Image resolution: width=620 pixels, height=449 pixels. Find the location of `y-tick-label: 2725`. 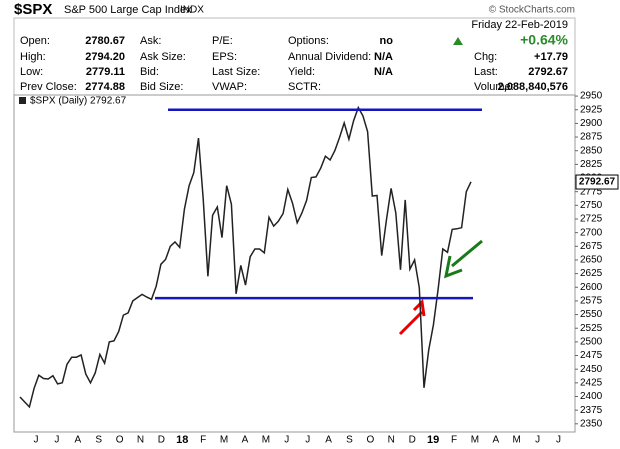

y-tick-label: 2725 is located at coordinates (591, 219).